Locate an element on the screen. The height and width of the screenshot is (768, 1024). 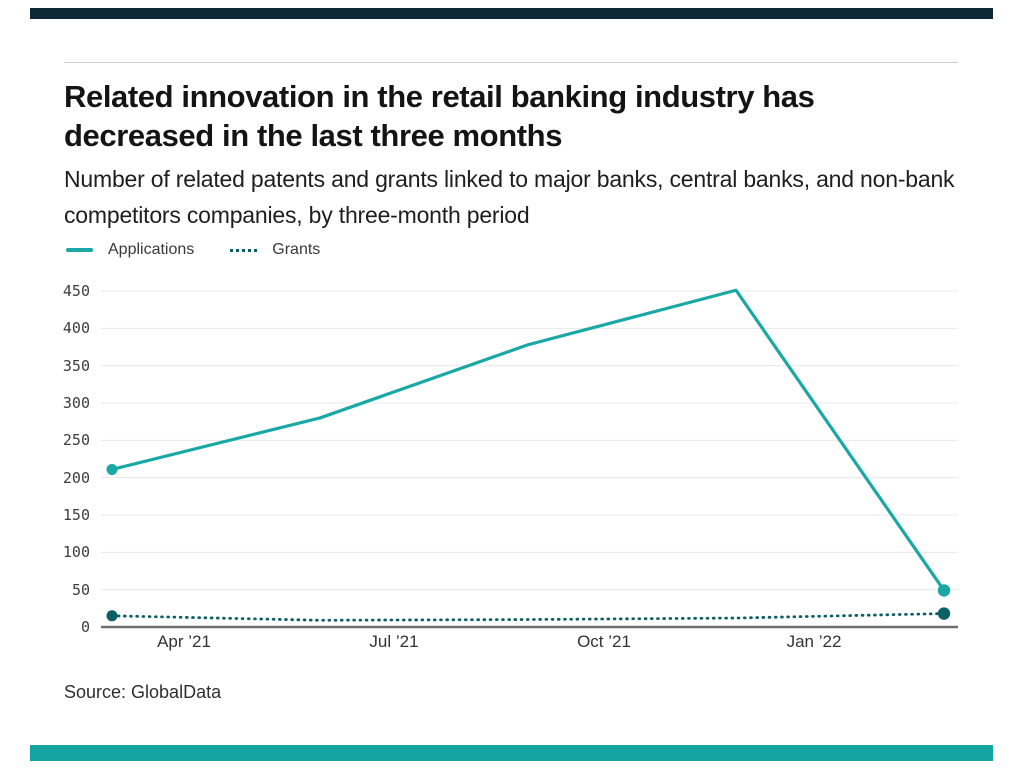
y-tick-label: 300 is located at coordinates (76, 403).